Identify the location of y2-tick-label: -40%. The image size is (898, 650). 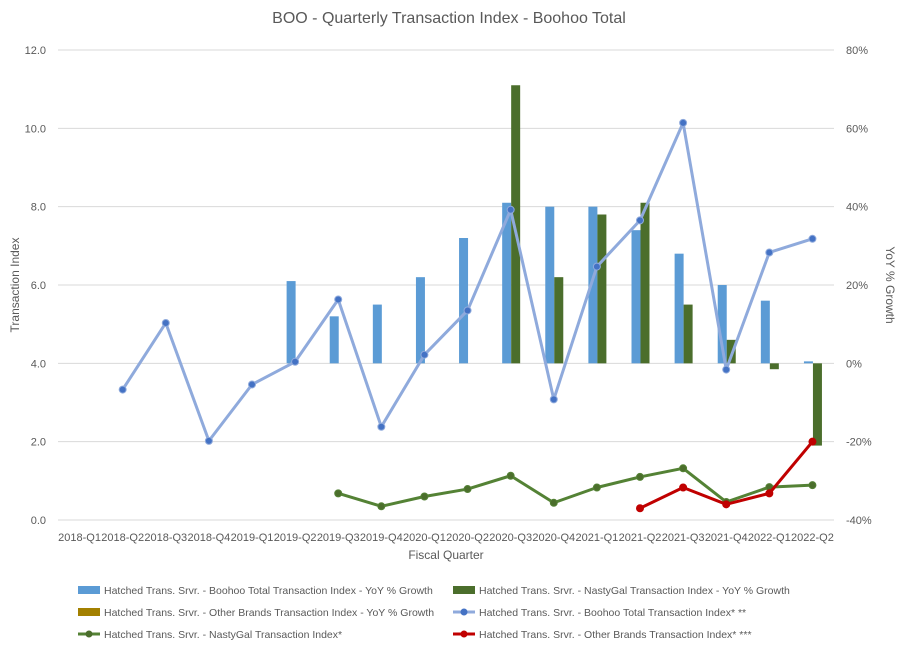
(859, 521).